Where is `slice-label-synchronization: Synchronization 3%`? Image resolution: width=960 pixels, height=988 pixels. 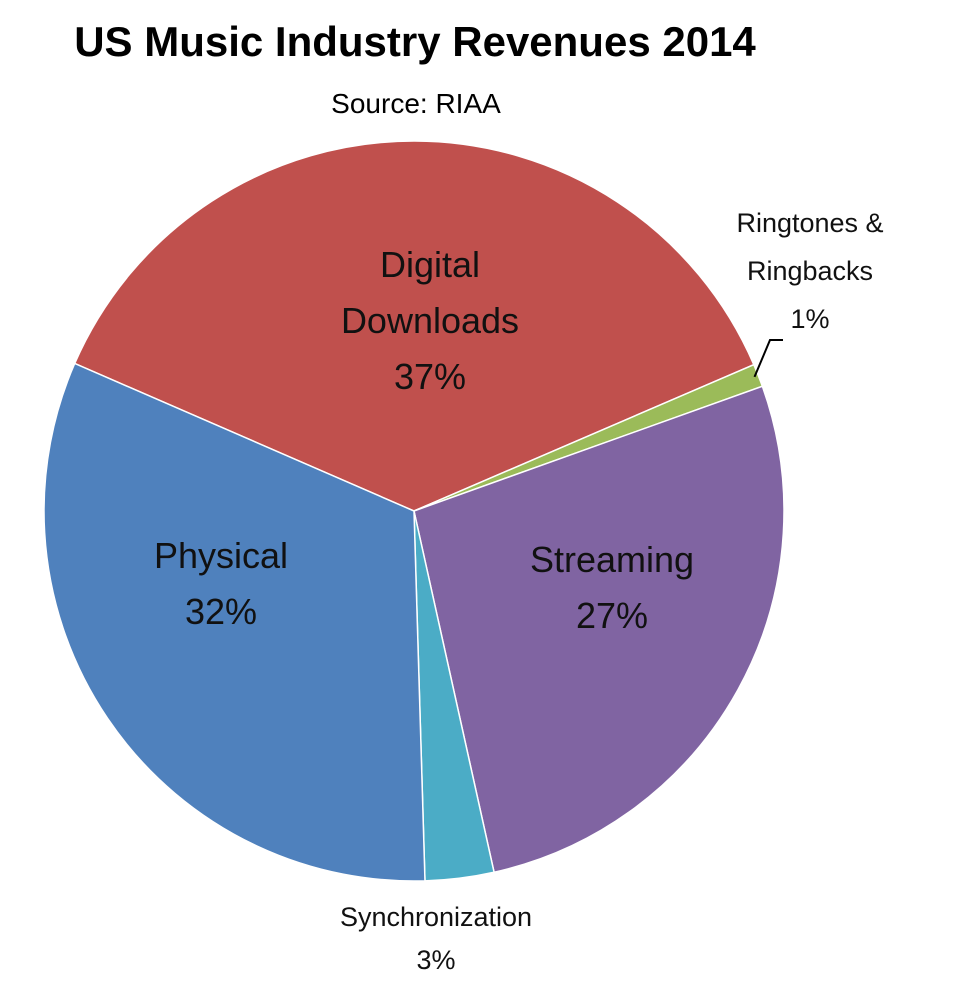
slice-label-synchronization: Synchronization 3% is located at coordinates (436, 938).